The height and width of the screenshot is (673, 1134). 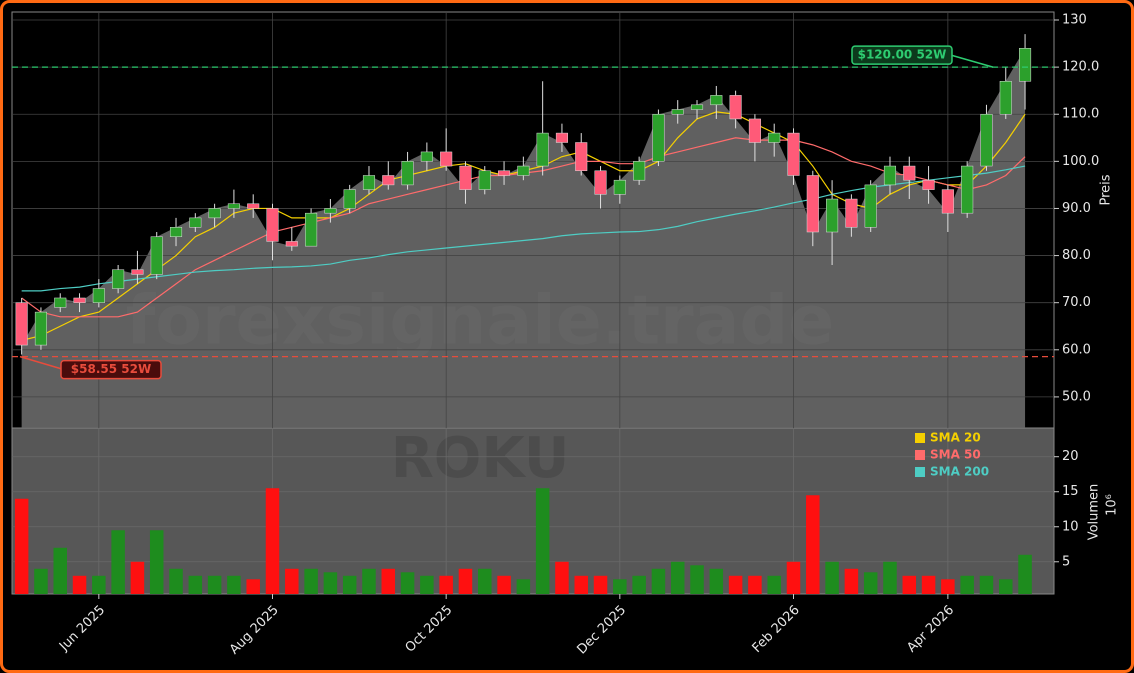 I want to click on y-tick-label: 50.0, so click(x=1076, y=396).